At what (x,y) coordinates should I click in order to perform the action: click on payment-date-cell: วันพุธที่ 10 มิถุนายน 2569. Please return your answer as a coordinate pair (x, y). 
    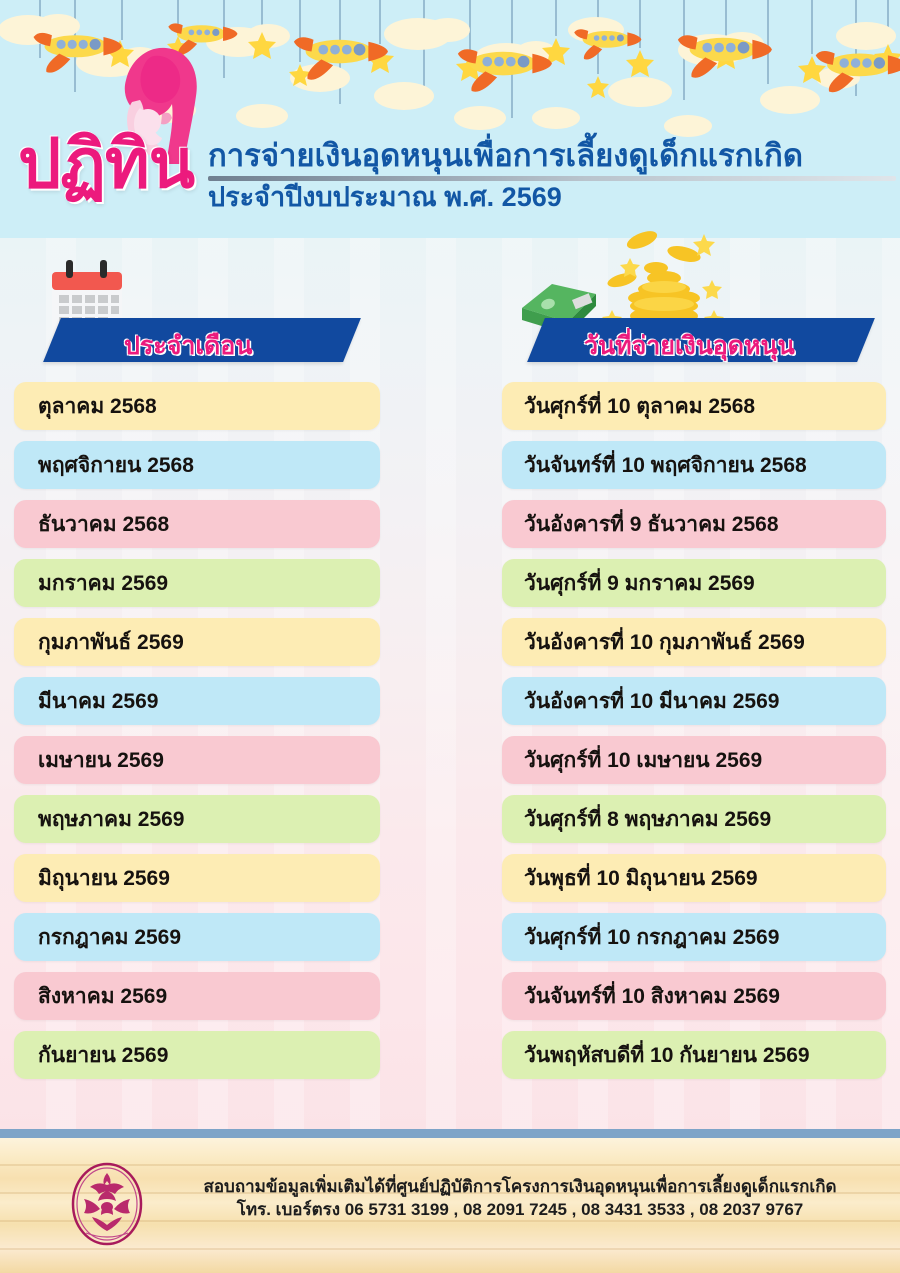
    Looking at the image, I should click on (694, 878).